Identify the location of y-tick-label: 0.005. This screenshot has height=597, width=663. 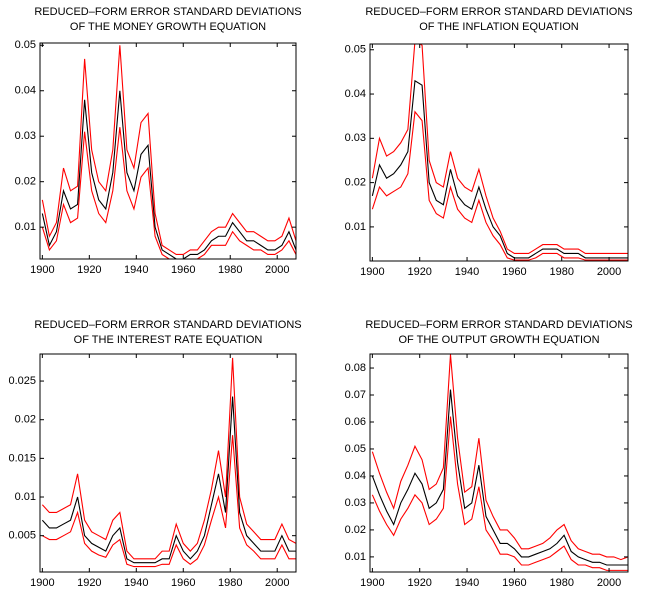
(22, 536).